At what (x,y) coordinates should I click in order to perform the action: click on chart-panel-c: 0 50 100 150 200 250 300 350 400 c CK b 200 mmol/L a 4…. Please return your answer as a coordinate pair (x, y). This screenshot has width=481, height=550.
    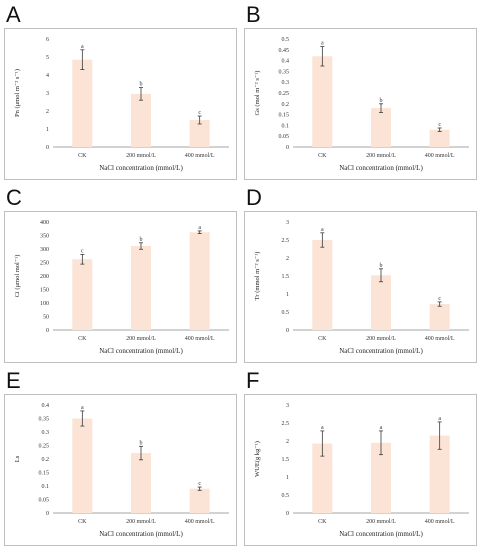
    Looking at the image, I should click on (120, 287).